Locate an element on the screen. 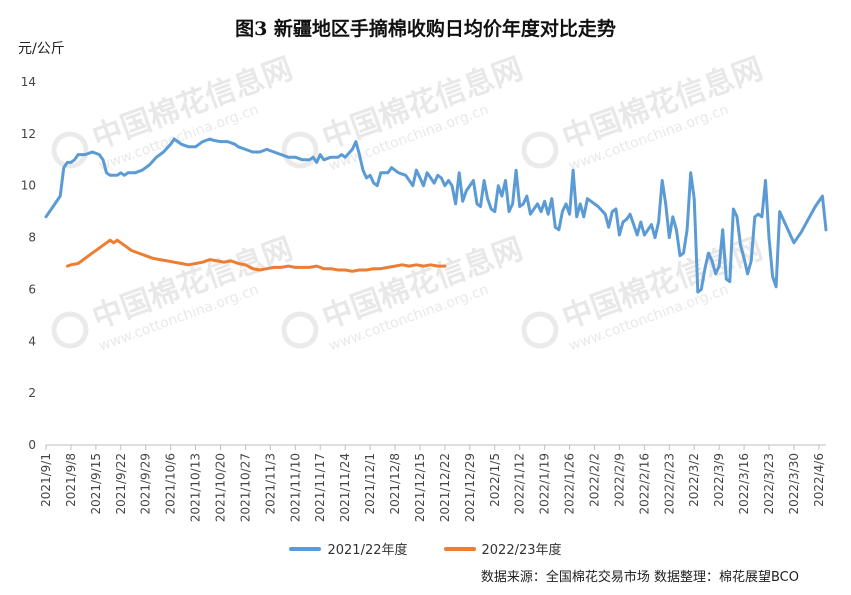 The height and width of the screenshot is (595, 851). x-tick-label: 2021/9/1 is located at coordinates (46, 480).